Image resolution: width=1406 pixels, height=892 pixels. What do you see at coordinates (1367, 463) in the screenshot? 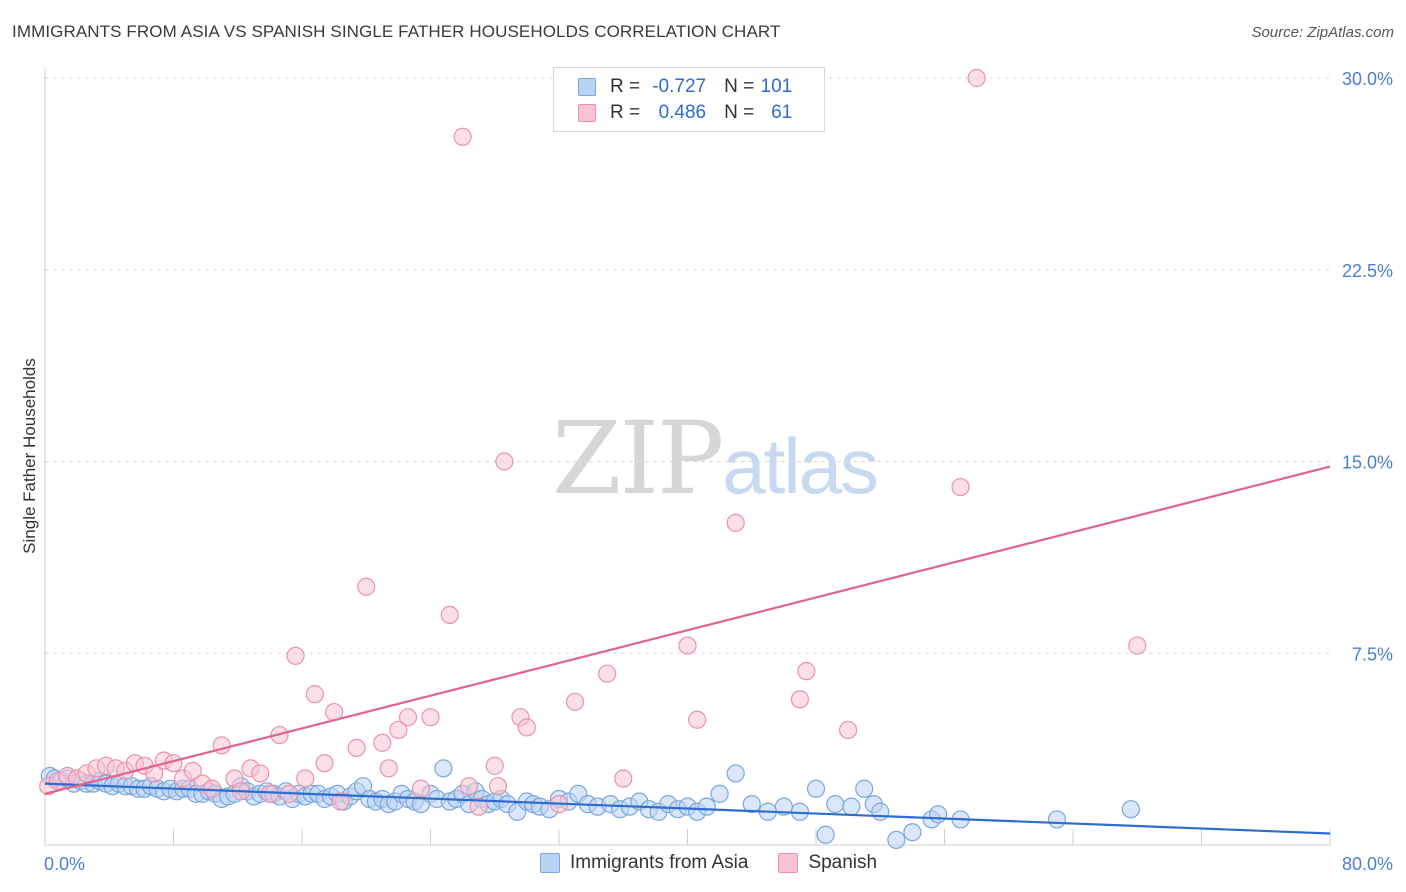
I see `y-tick-label: 15.0%` at bounding box center [1367, 463].